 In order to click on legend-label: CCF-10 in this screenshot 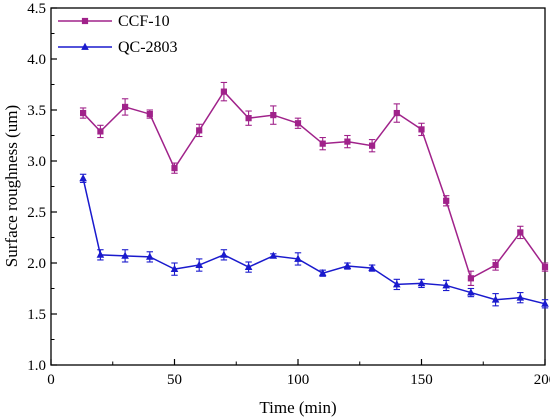, I will do `click(144, 21)`.